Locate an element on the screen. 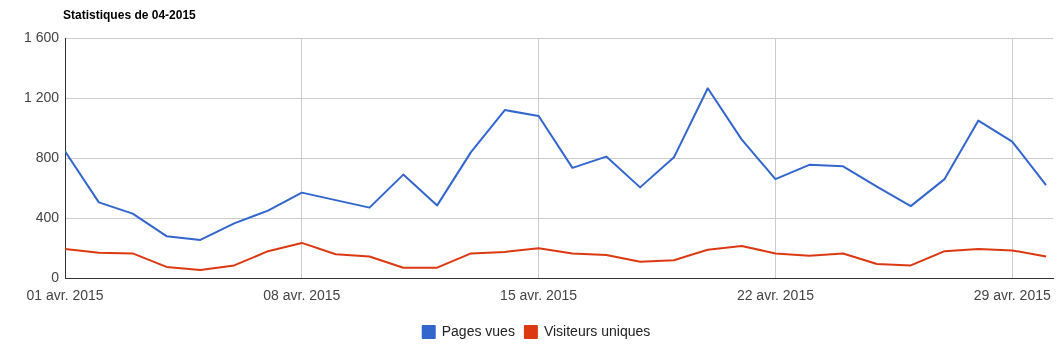 The width and height of the screenshot is (1061, 353). x-tick-label: 15 avr. 2015 is located at coordinates (539, 295).